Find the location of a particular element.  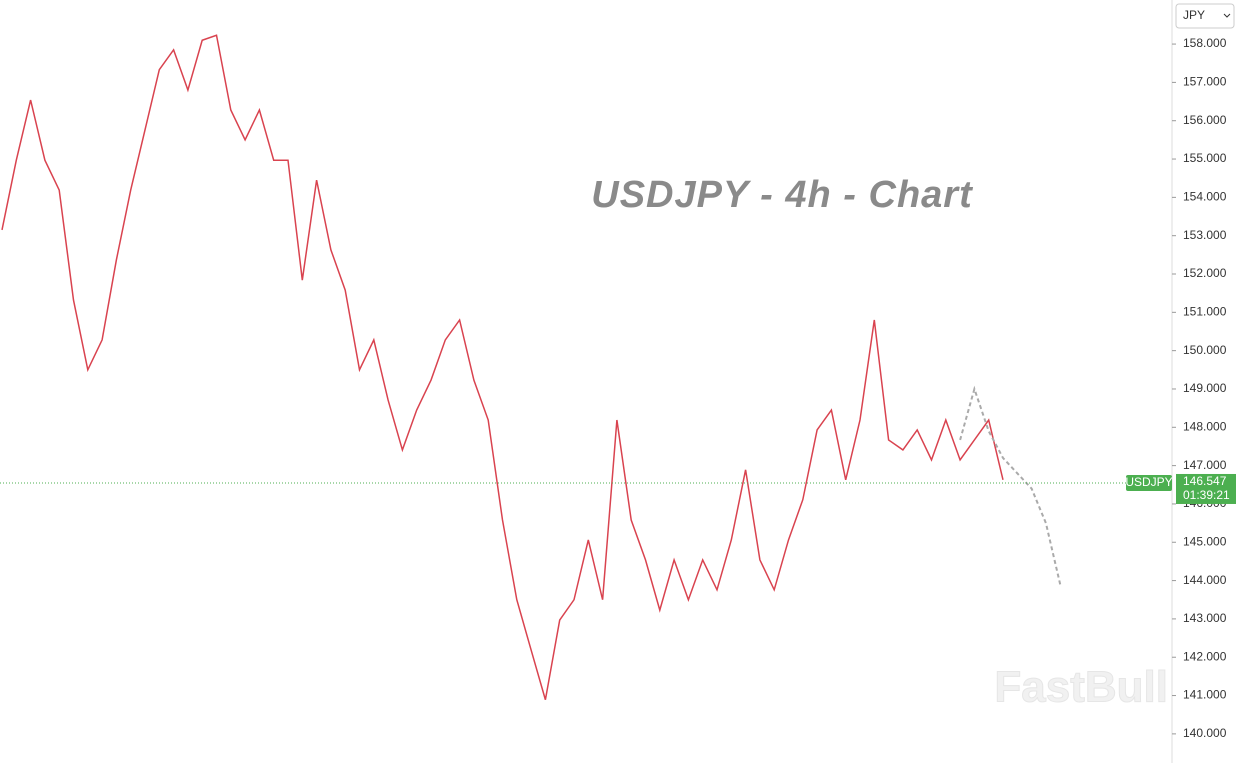

symbol-label: USDJPY is located at coordinates (1148, 482).